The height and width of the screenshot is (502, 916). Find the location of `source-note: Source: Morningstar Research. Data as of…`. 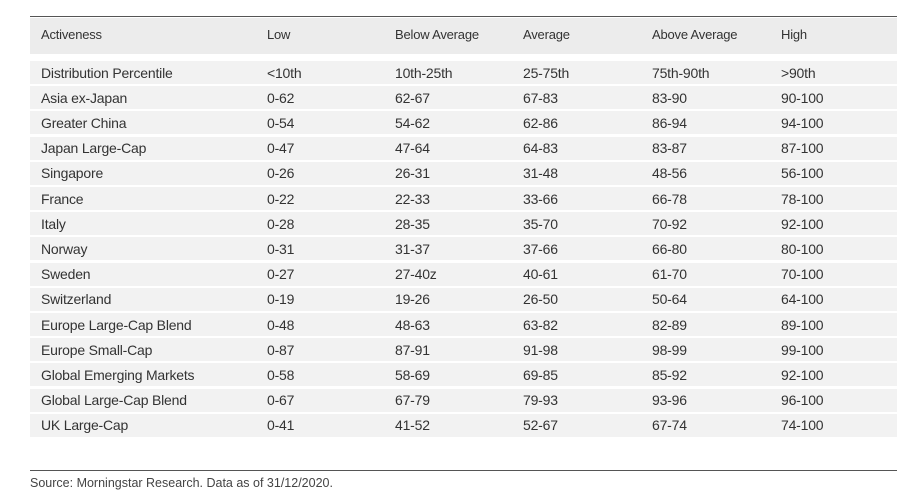

source-note: Source: Morningstar Research. Data as of… is located at coordinates (181, 483).